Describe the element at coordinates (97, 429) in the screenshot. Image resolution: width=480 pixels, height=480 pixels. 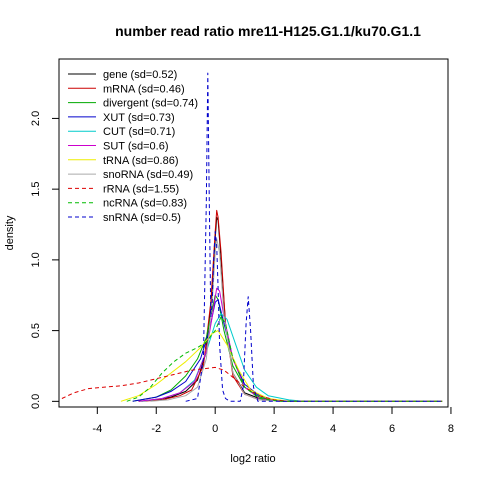
I see `x-tick-label: -4` at that location.